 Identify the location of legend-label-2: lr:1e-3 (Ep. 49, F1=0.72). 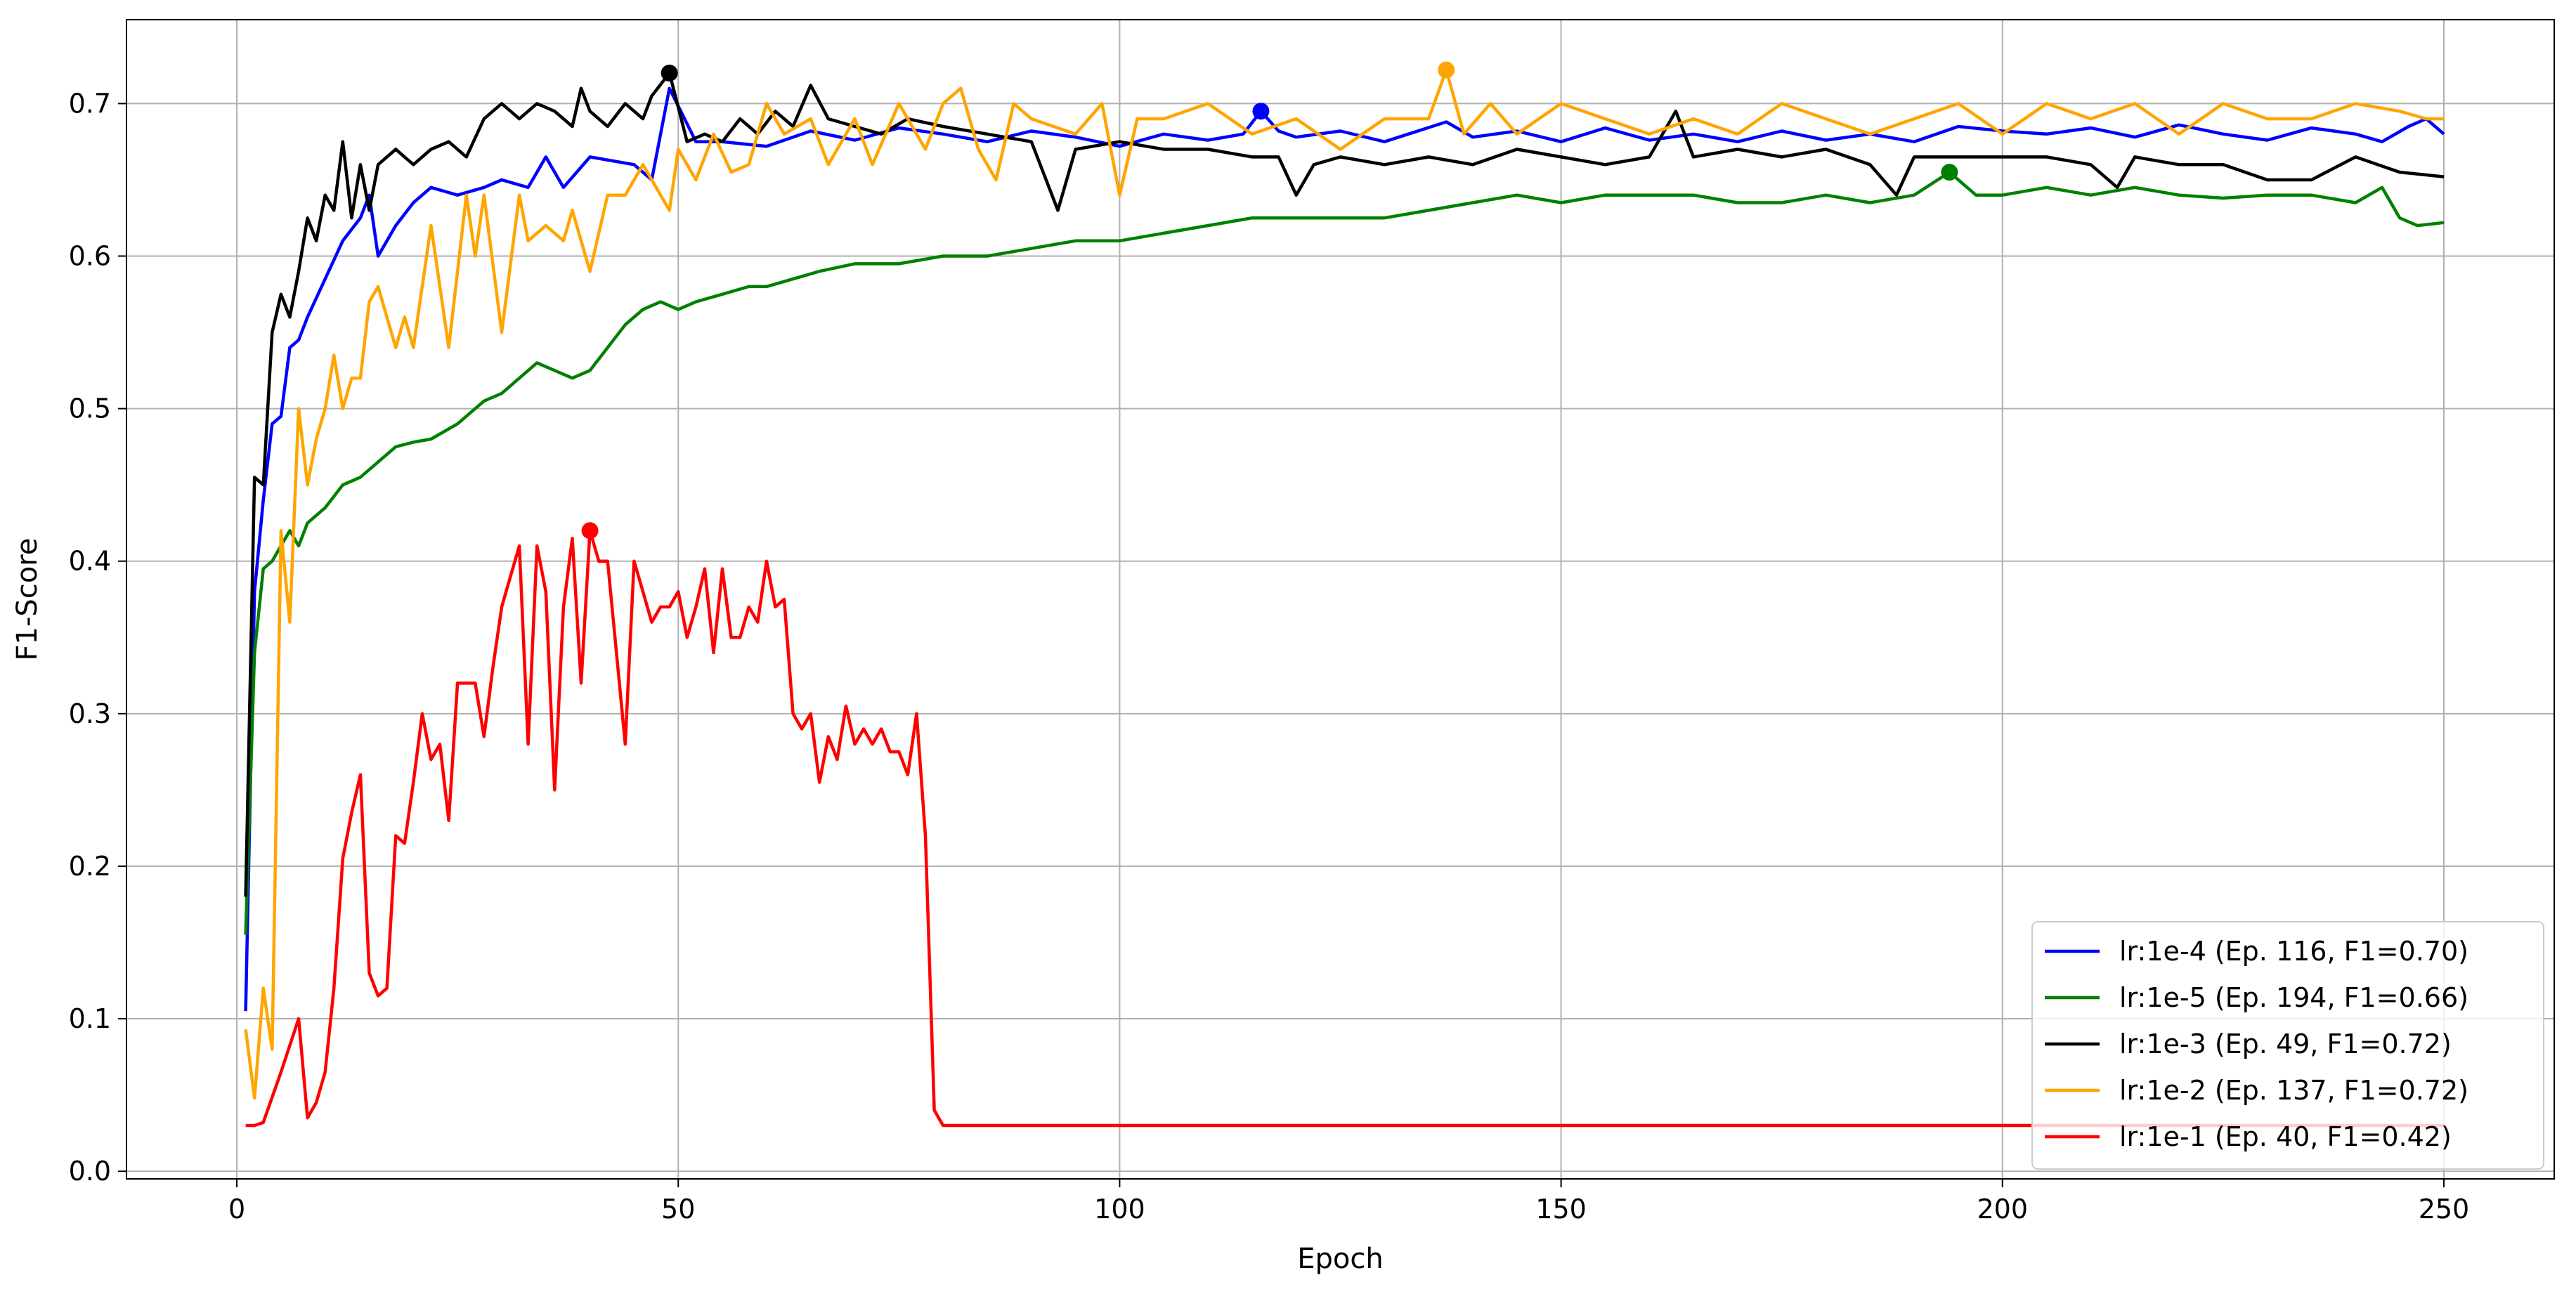
(2285, 1044).